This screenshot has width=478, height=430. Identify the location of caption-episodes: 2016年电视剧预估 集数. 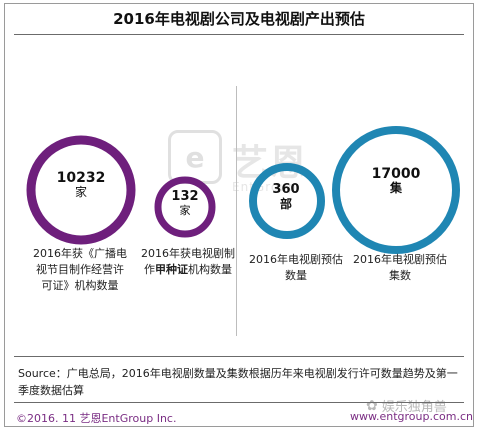
(400, 268).